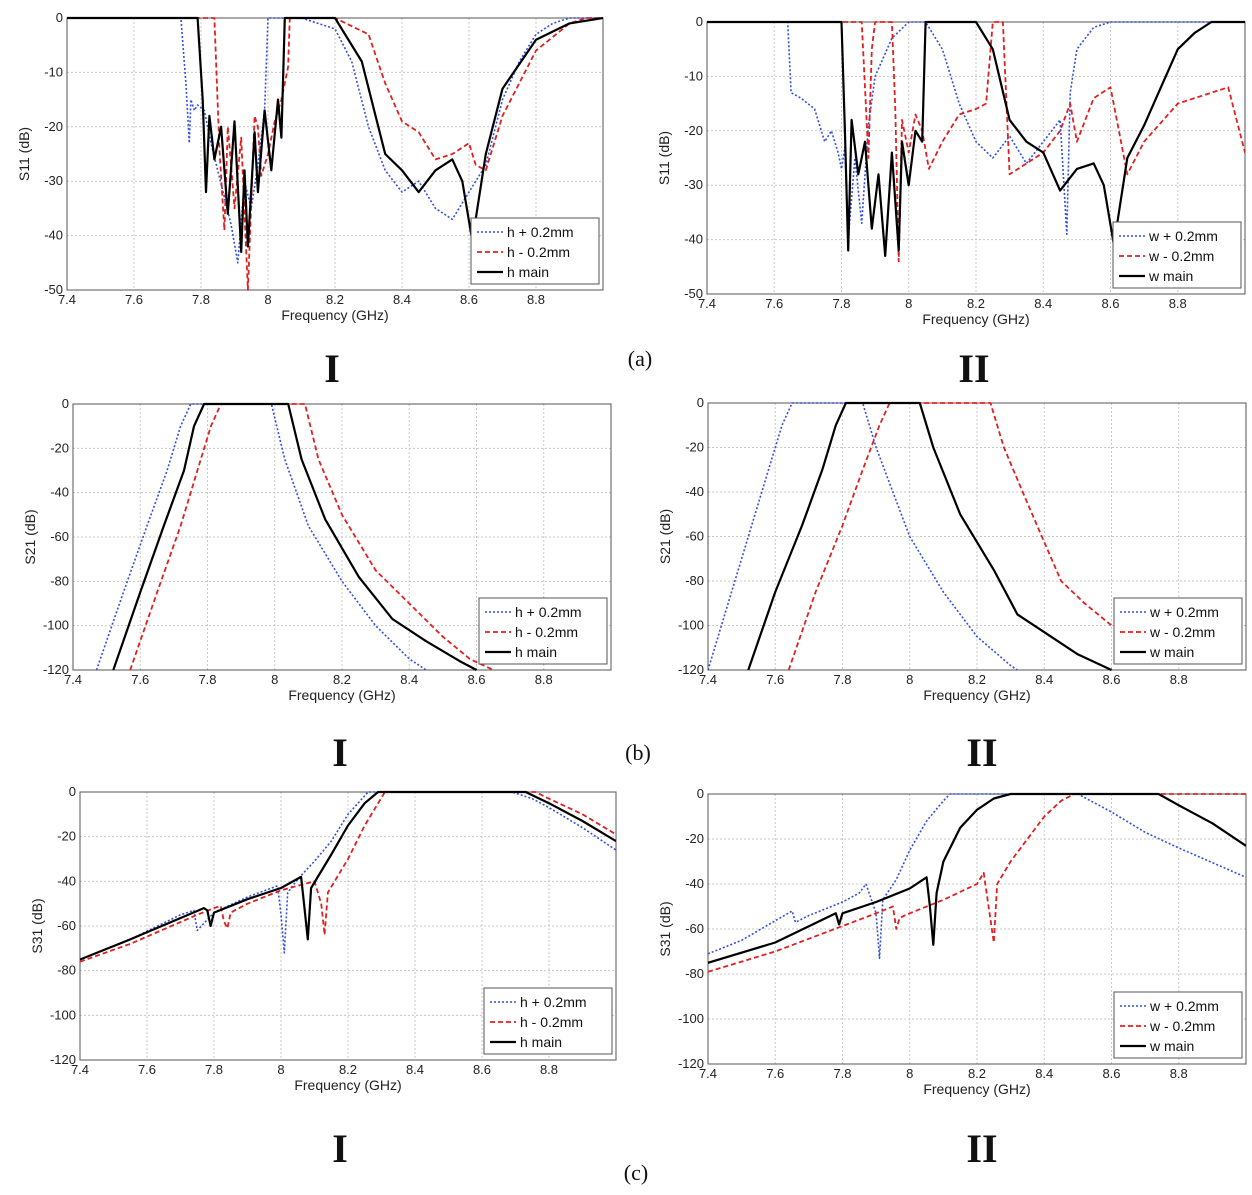  I want to click on y-tick-label: -120, so click(691, 669).